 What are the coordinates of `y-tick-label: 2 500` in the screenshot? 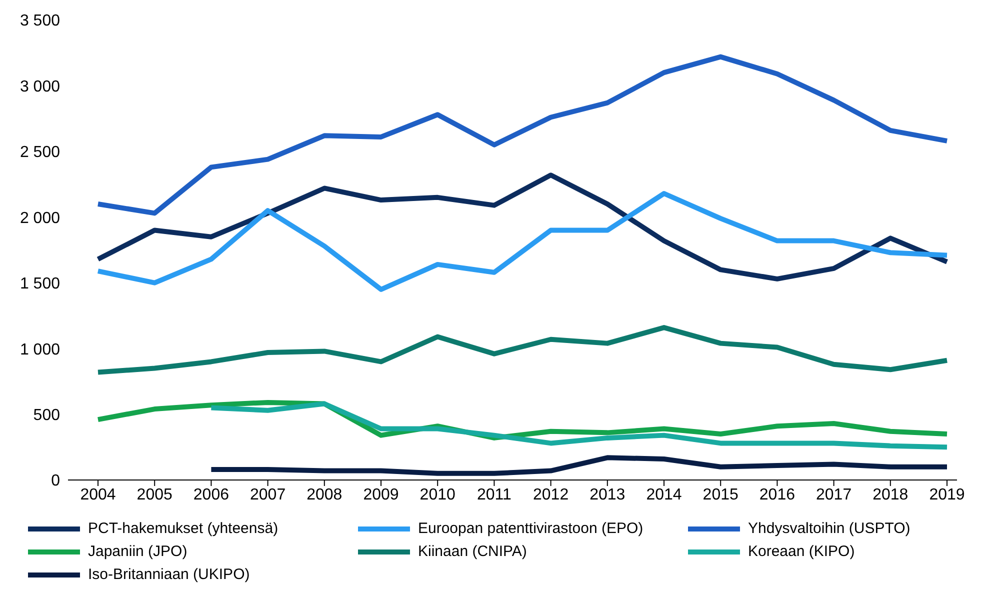 It's located at (40, 153).